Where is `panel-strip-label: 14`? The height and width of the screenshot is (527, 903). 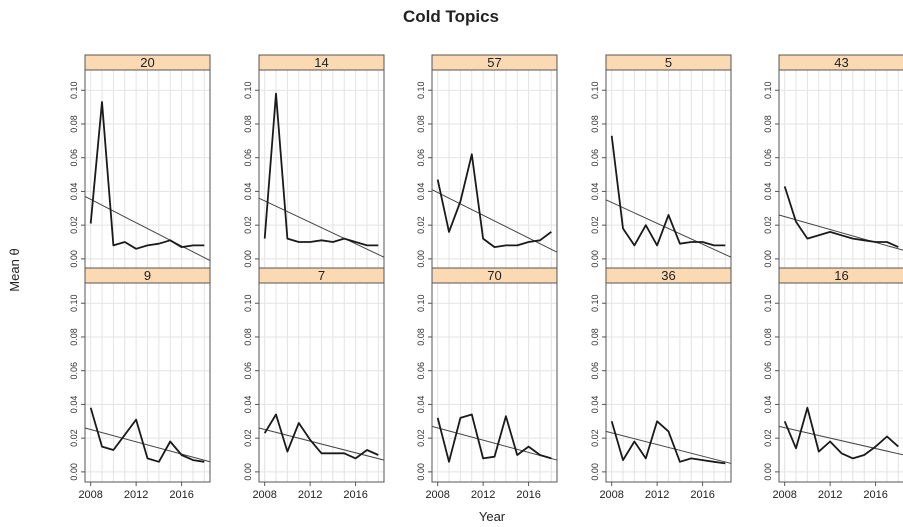
panel-strip-label: 14 is located at coordinates (321, 62).